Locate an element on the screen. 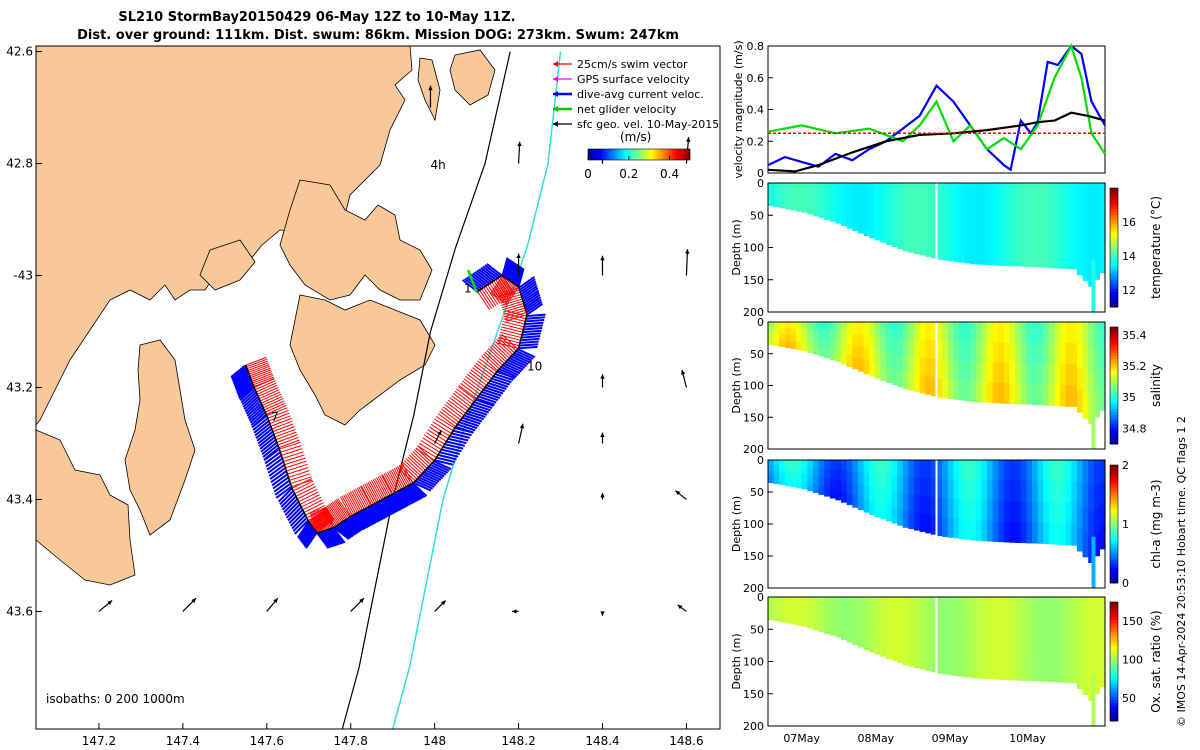 The height and width of the screenshot is (750, 1200). x-tick-label: 147.4 is located at coordinates (183, 741).